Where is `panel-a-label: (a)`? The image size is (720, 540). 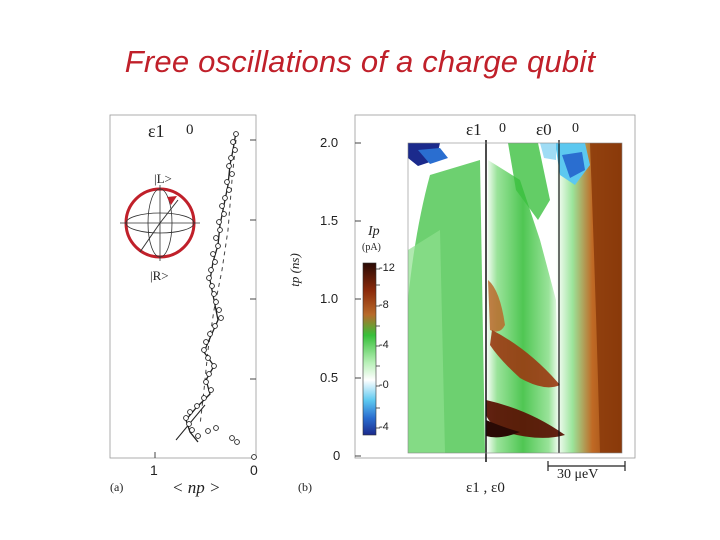
panel-a-label: (a) is located at coordinates (117, 487).